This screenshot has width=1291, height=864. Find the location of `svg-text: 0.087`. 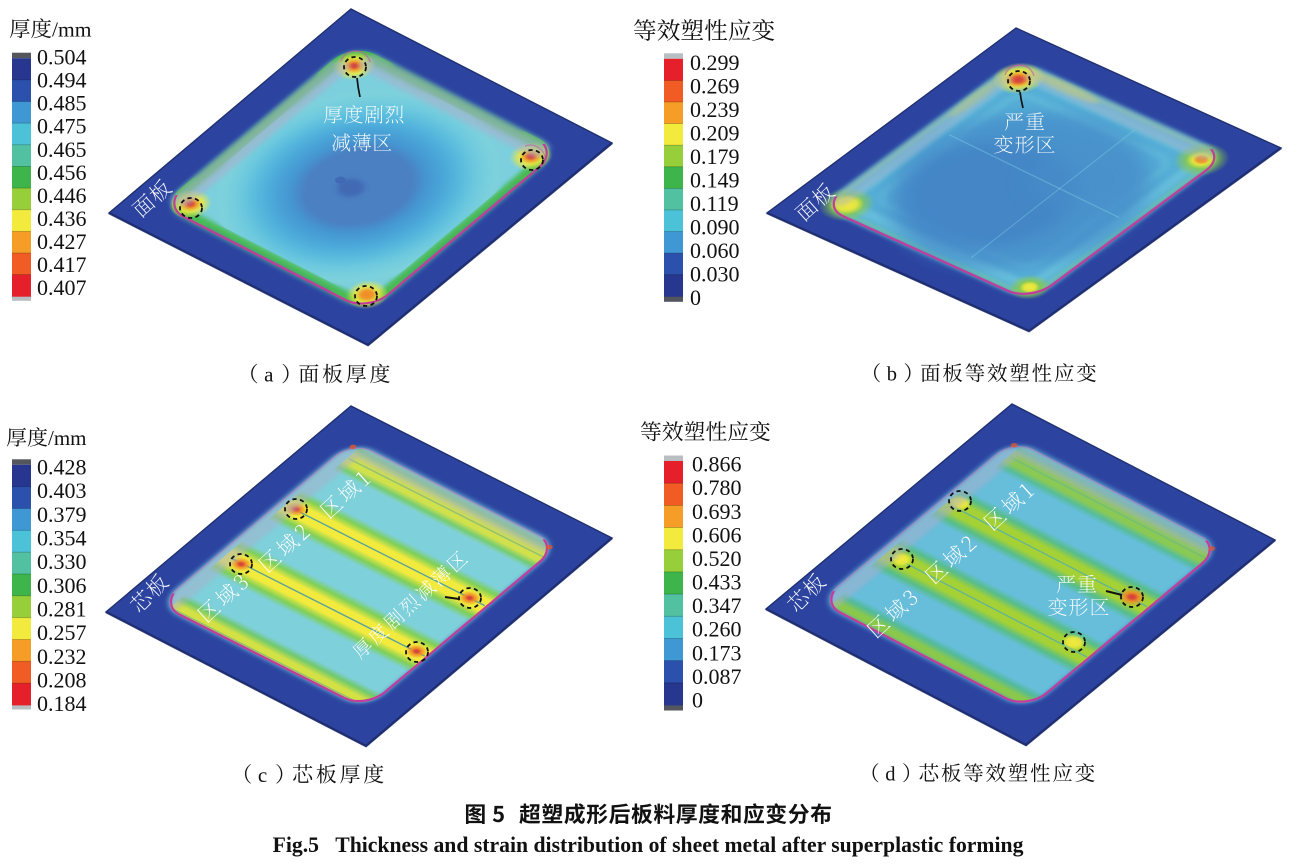

svg-text: 0.087 is located at coordinates (717, 676).